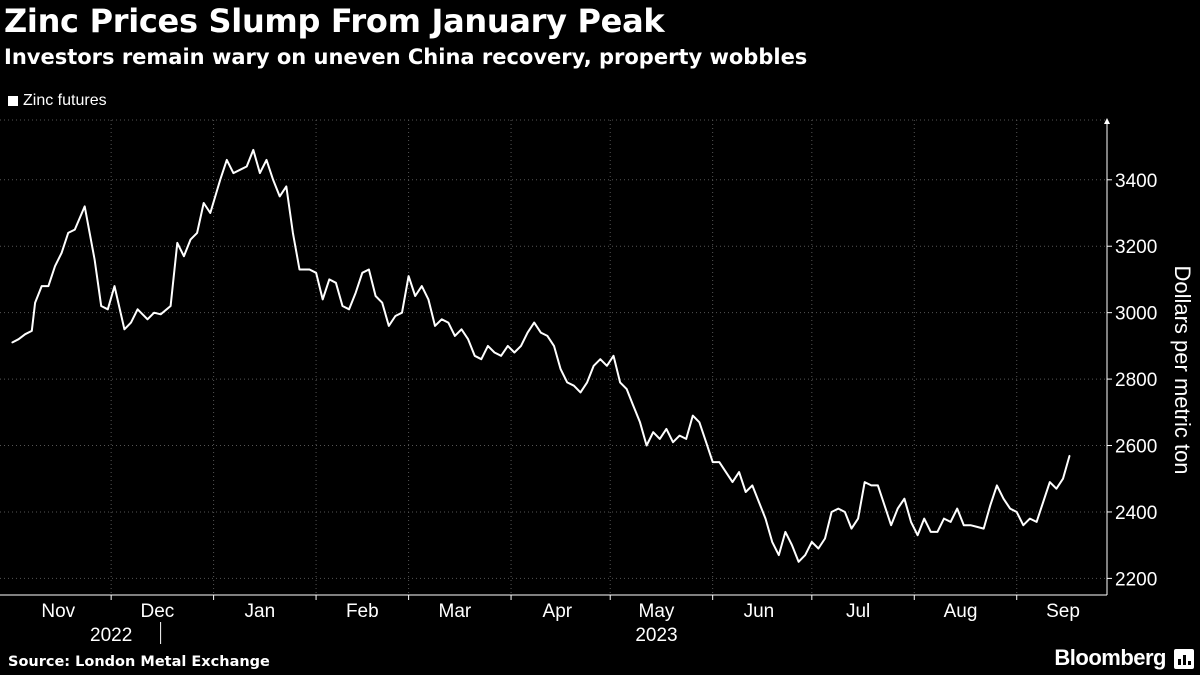  Describe the element at coordinates (57, 101) in the screenshot. I see `legend: Zinc futures` at that location.